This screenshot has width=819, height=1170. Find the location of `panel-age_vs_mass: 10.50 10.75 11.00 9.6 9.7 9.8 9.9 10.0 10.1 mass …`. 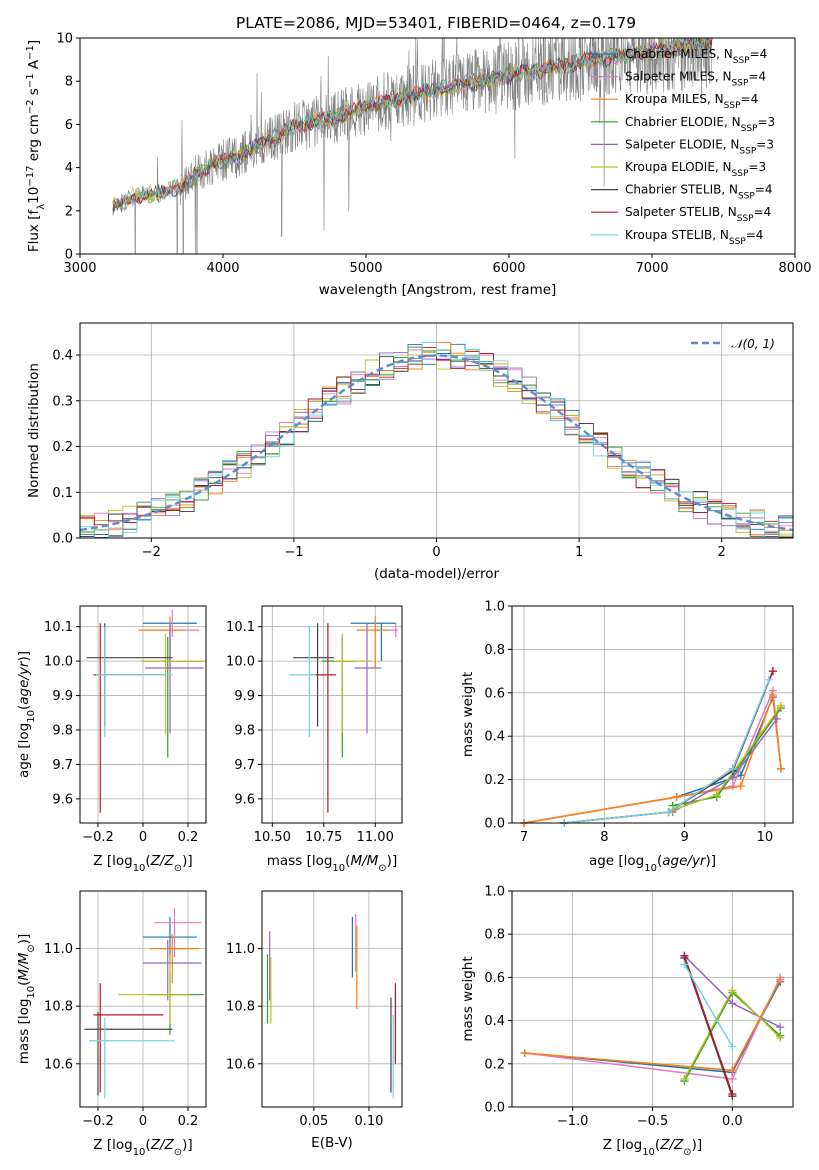

panel-age_vs_mass: 10.50 10.75 11.00 9.6 9.7 9.8 9.9 10.0 10.1 mass … is located at coordinates (314, 739).